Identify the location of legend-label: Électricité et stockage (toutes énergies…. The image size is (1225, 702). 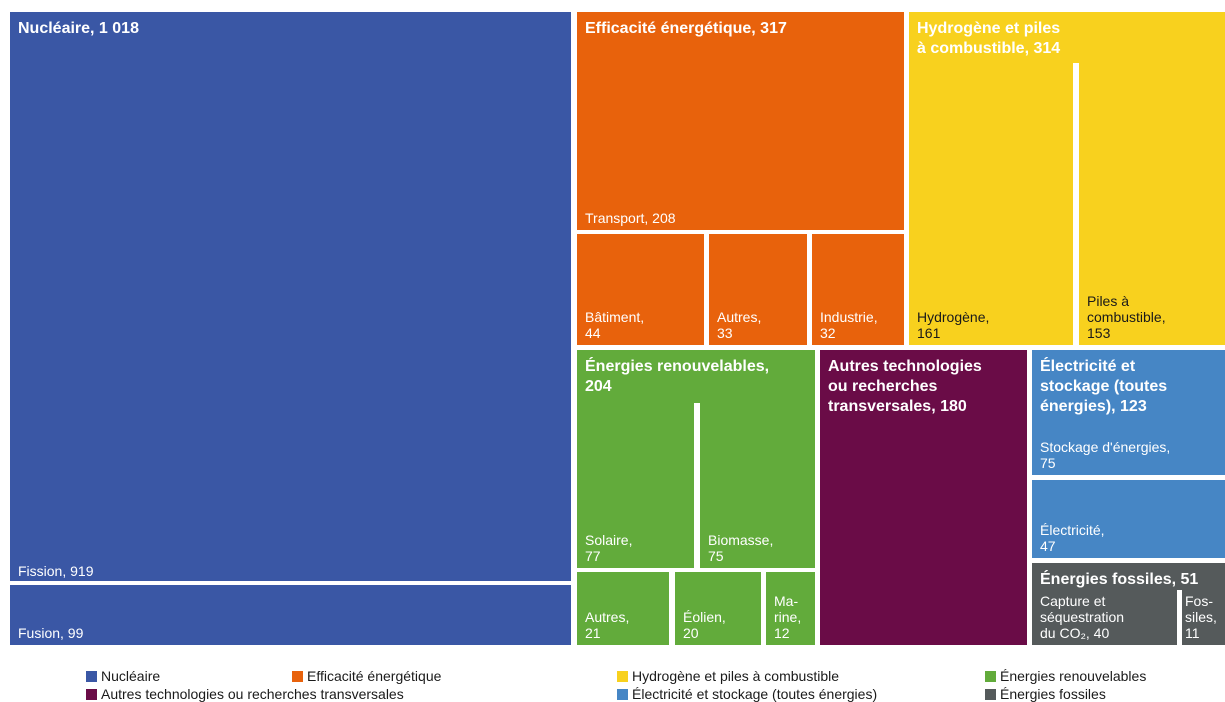
(755, 694).